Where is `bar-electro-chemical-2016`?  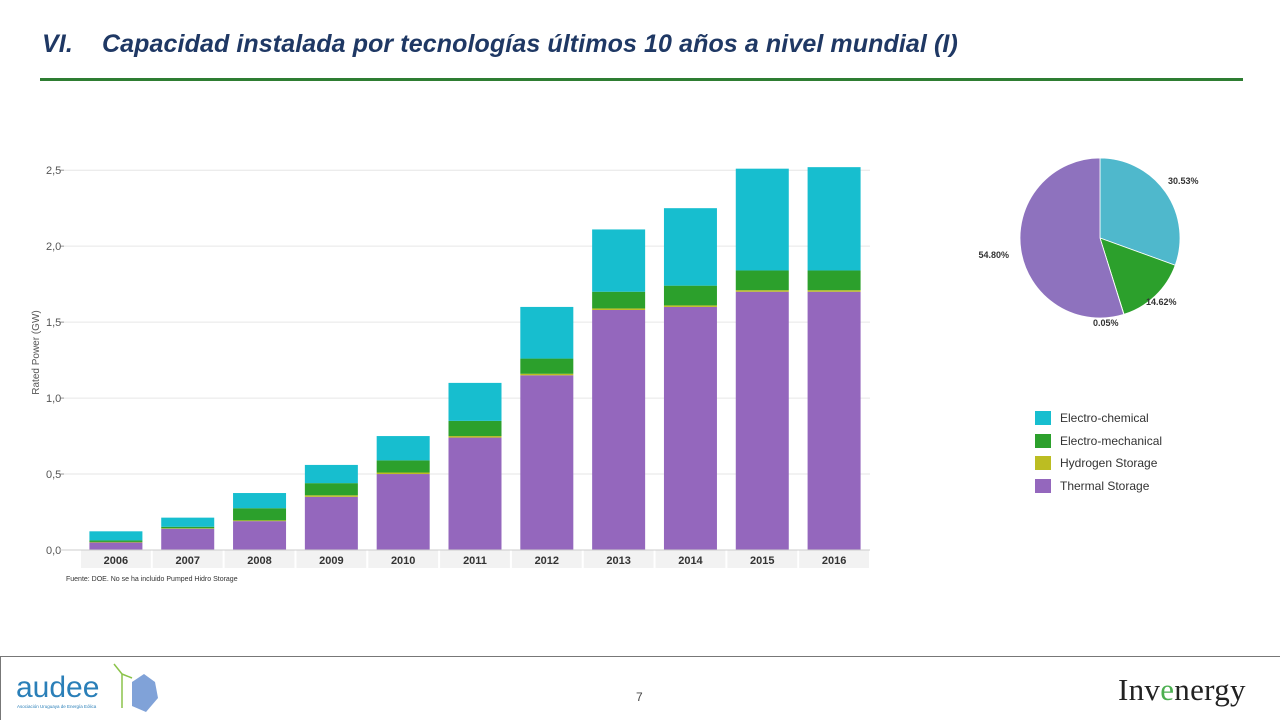 bar-electro-chemical-2016 is located at coordinates (834, 219).